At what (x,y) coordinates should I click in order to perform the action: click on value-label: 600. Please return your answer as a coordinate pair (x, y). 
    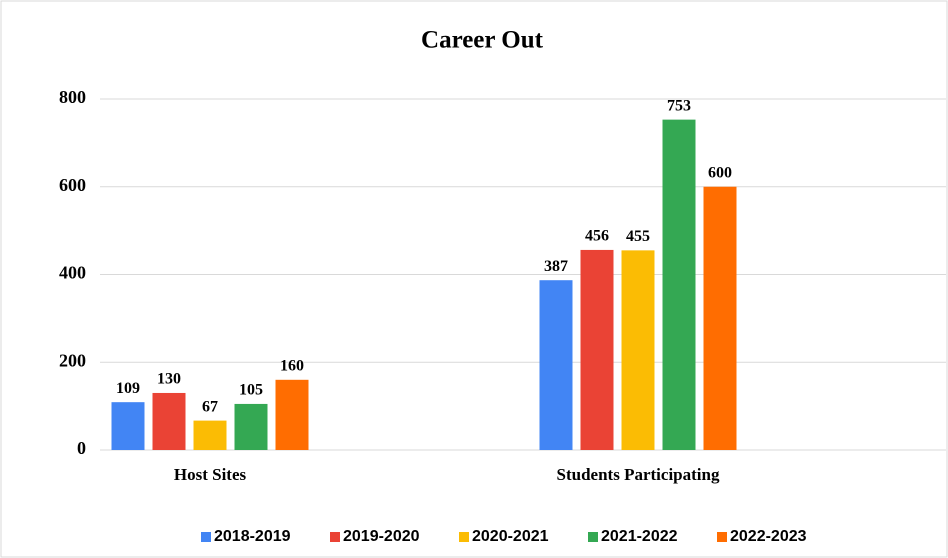
    Looking at the image, I should click on (720, 172).